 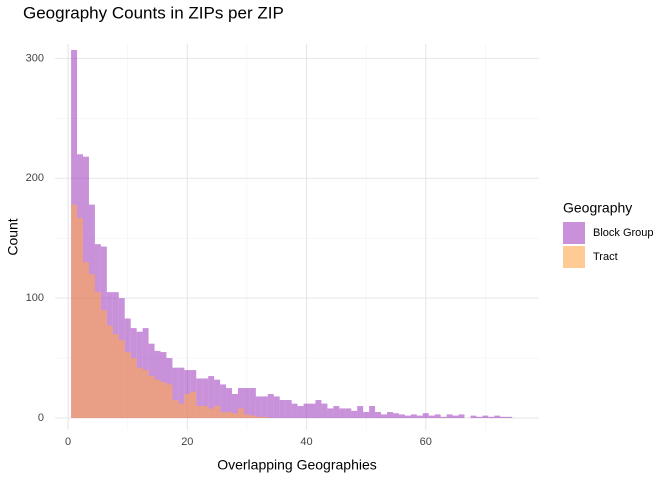 I want to click on legend-label: Tract, so click(x=605, y=257).